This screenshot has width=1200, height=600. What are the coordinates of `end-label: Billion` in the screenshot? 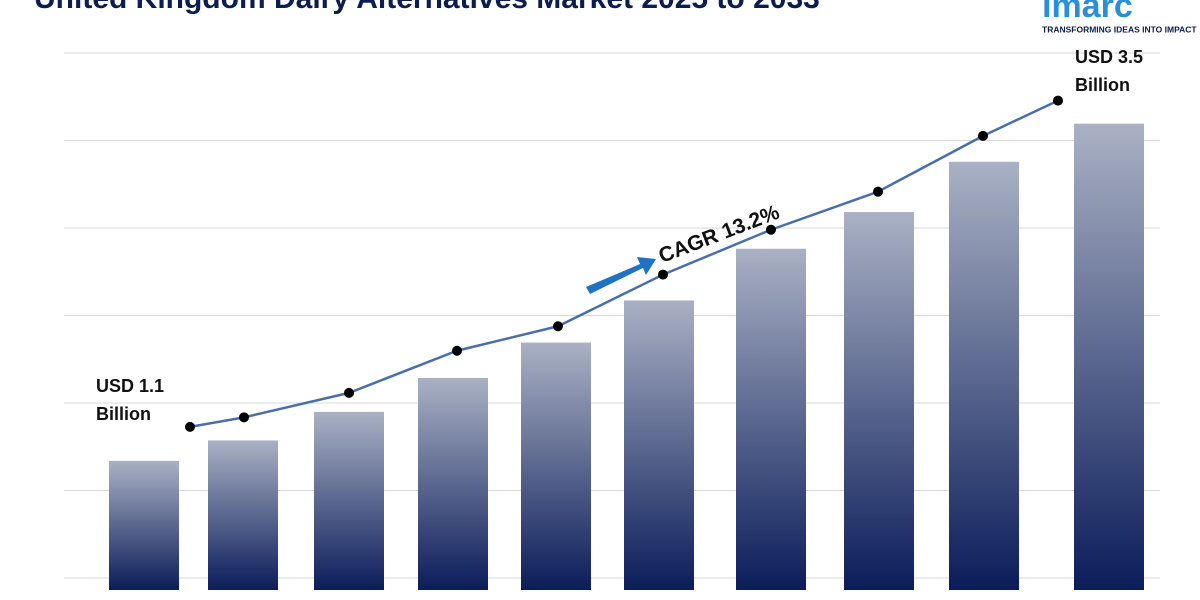 It's located at (1102, 85).